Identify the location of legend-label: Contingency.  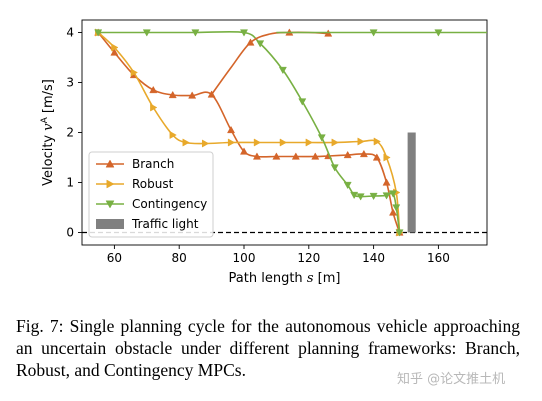
(169, 204).